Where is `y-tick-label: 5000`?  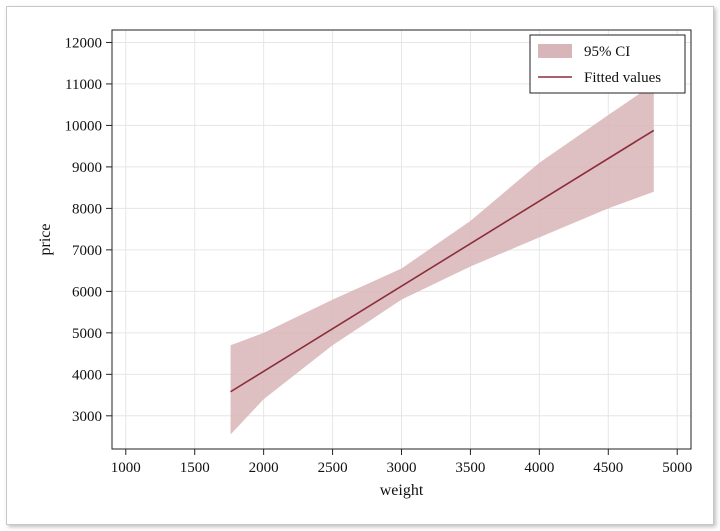 y-tick-label: 5000 is located at coordinates (87, 334).